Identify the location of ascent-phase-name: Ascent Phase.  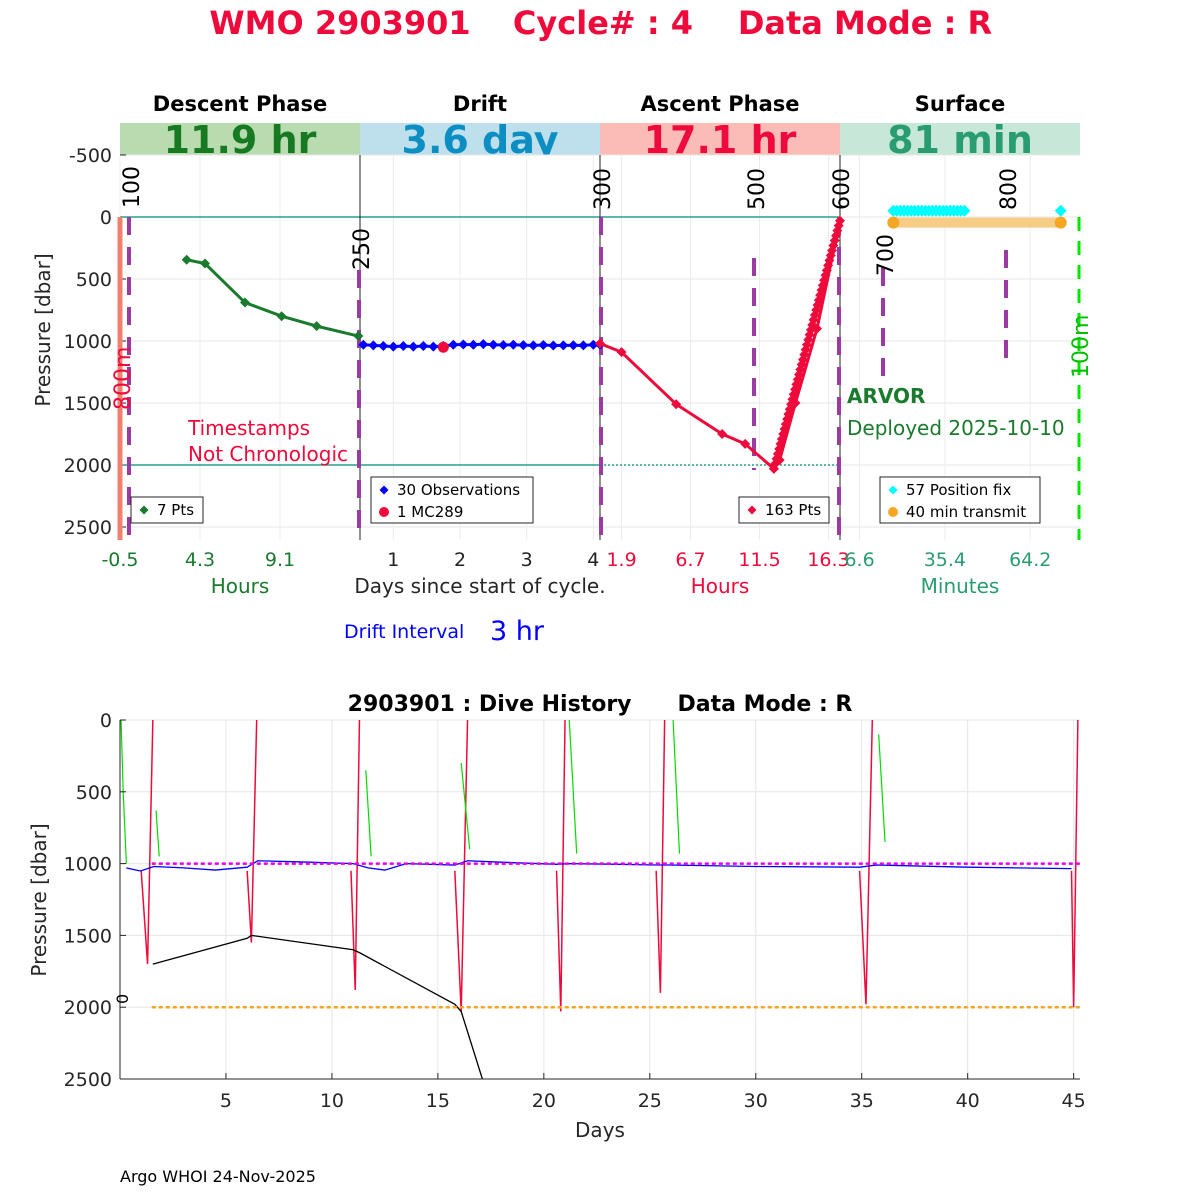
(720, 104).